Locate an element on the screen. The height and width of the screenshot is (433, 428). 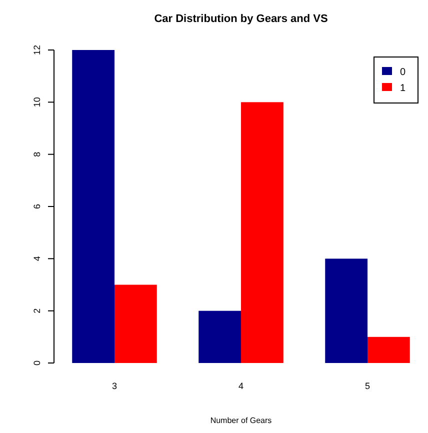
y-tick-label: 6 is located at coordinates (37, 207).